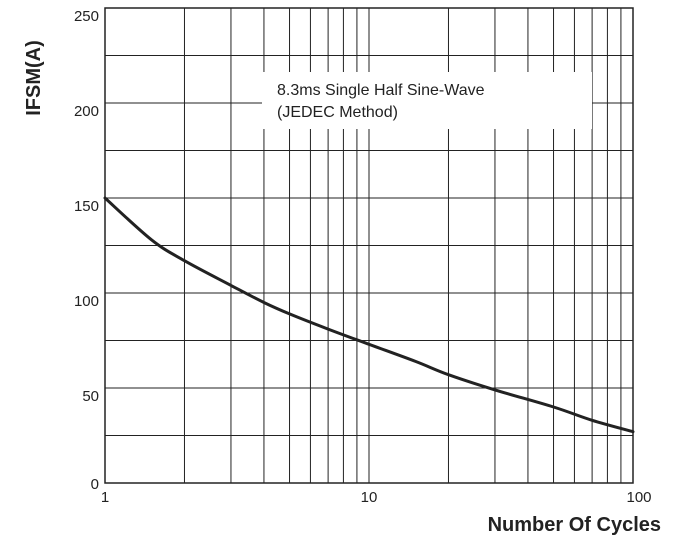 The image size is (676, 541). What do you see at coordinates (381, 90) in the screenshot?
I see `annotation-line-1: 8.3ms Single Half Sine-Wave` at bounding box center [381, 90].